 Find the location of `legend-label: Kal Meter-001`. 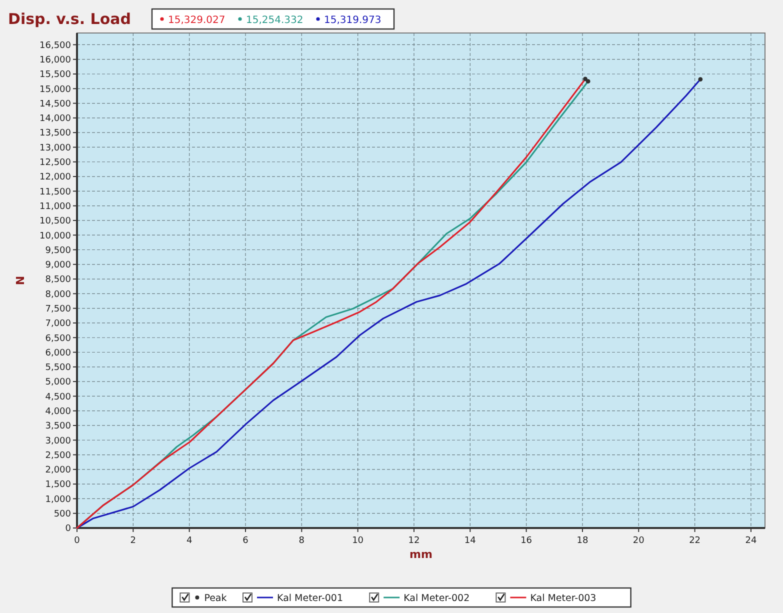

legend-label: Kal Meter-001 is located at coordinates (310, 598).